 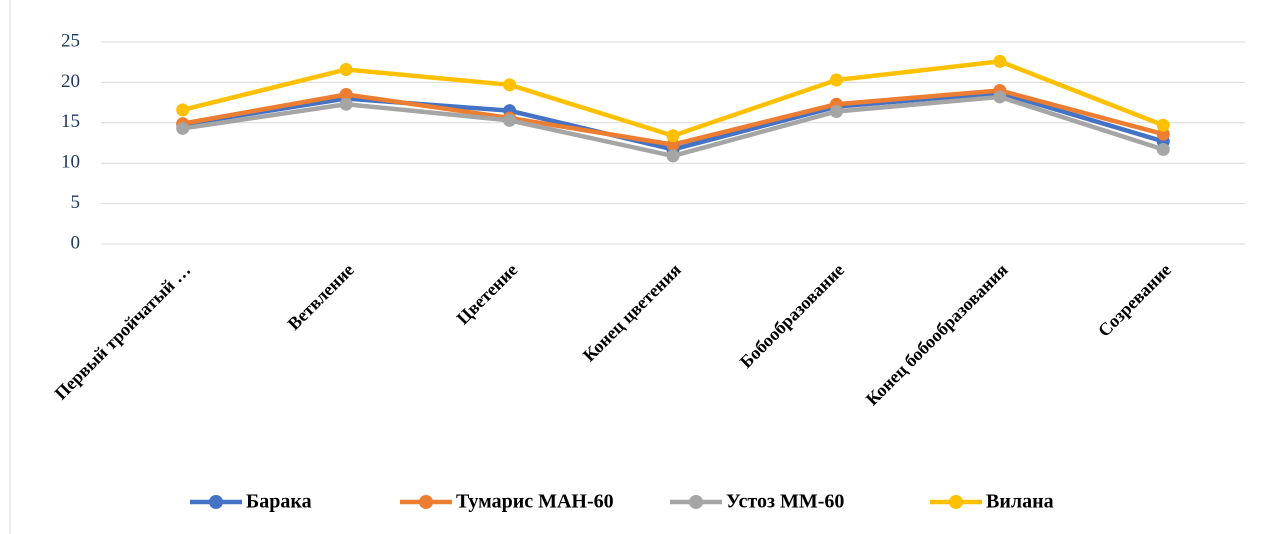 What do you see at coordinates (1020, 502) in the screenshot?
I see `legend-label: Вилана` at bounding box center [1020, 502].